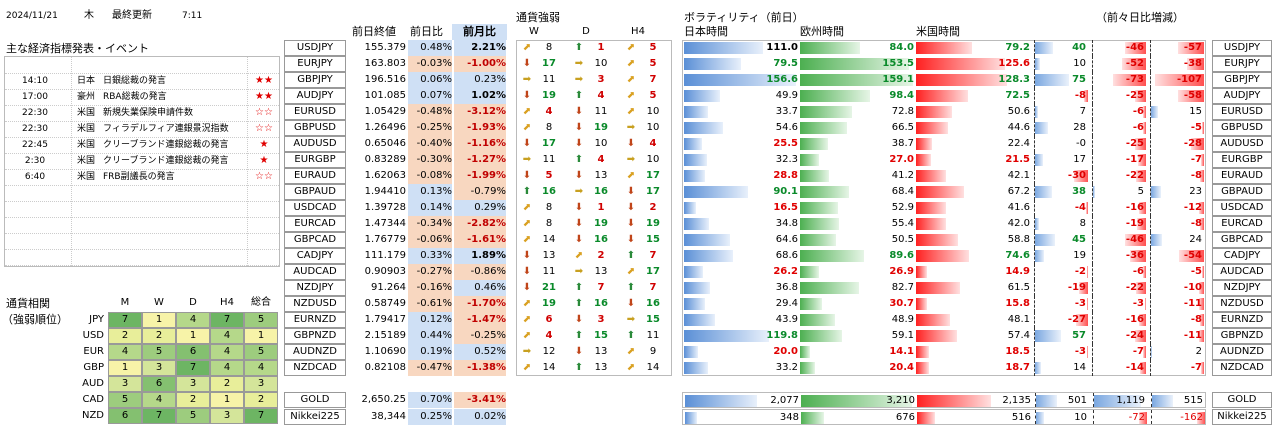 The width and height of the screenshot is (1277, 433). Describe the element at coordinates (782, 79) in the screenshot. I see `volatility-value: 156.6` at that location.